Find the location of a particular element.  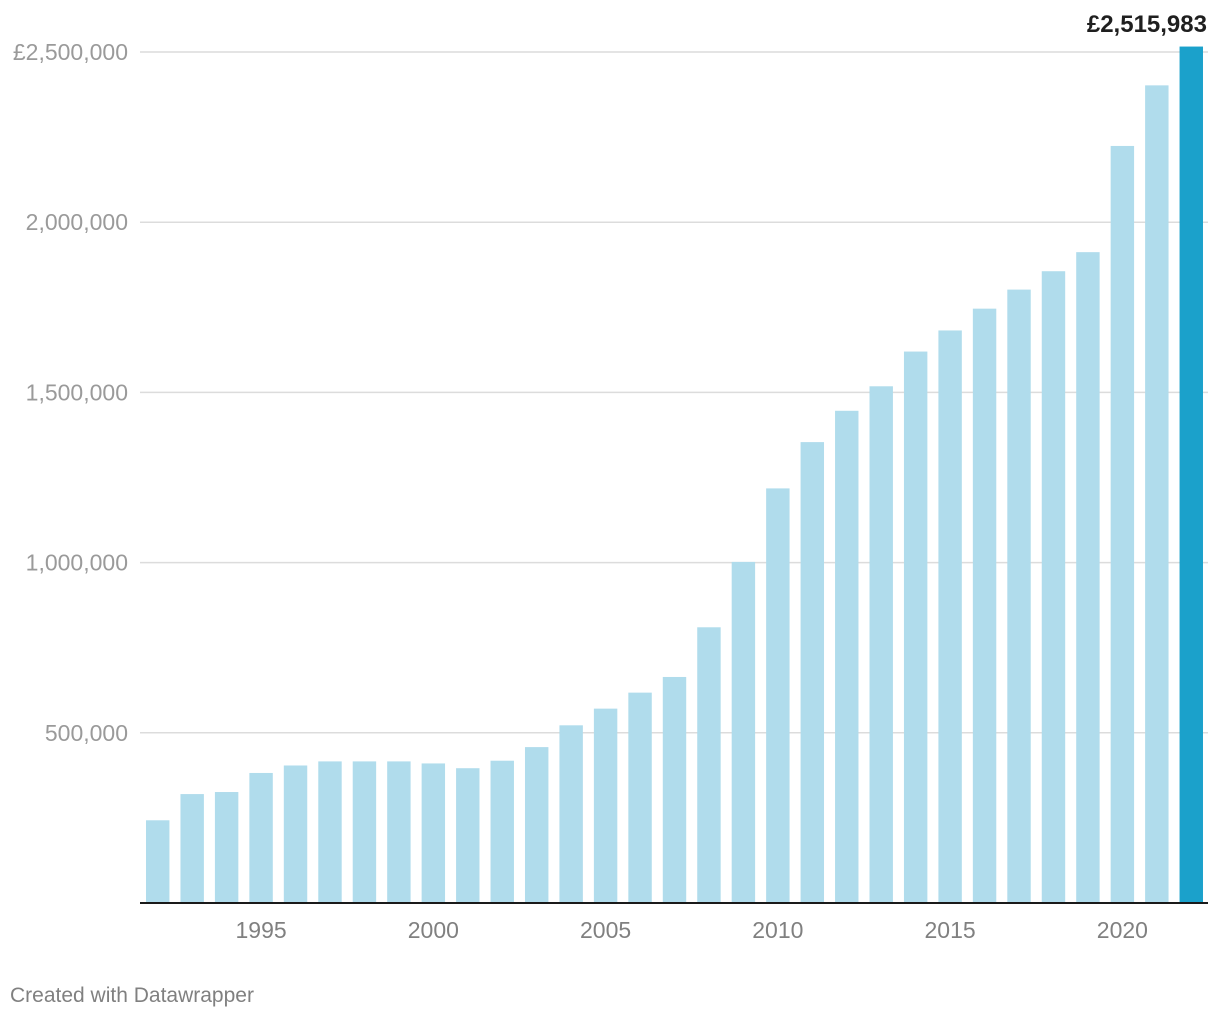

bar-2015 is located at coordinates (950, 616).